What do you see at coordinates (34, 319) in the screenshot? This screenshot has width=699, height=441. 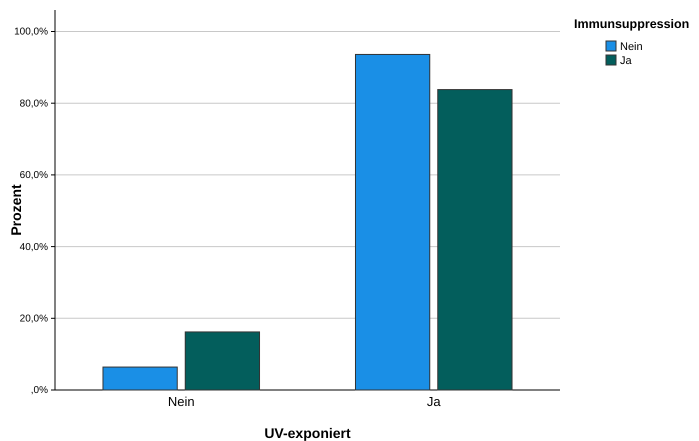 I see `y-tick-label: 20,0%` at bounding box center [34, 319].